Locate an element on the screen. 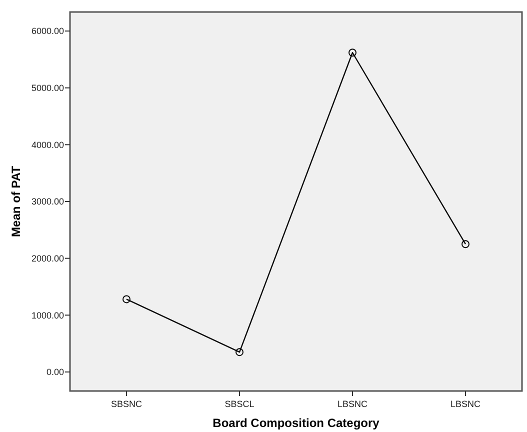 The image size is (527, 432). y-tick-label: 1000.00 is located at coordinates (47, 315).